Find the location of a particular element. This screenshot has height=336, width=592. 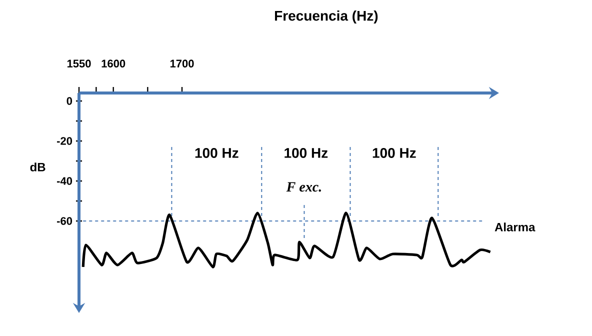

y-axis-title: dB is located at coordinates (38, 167).